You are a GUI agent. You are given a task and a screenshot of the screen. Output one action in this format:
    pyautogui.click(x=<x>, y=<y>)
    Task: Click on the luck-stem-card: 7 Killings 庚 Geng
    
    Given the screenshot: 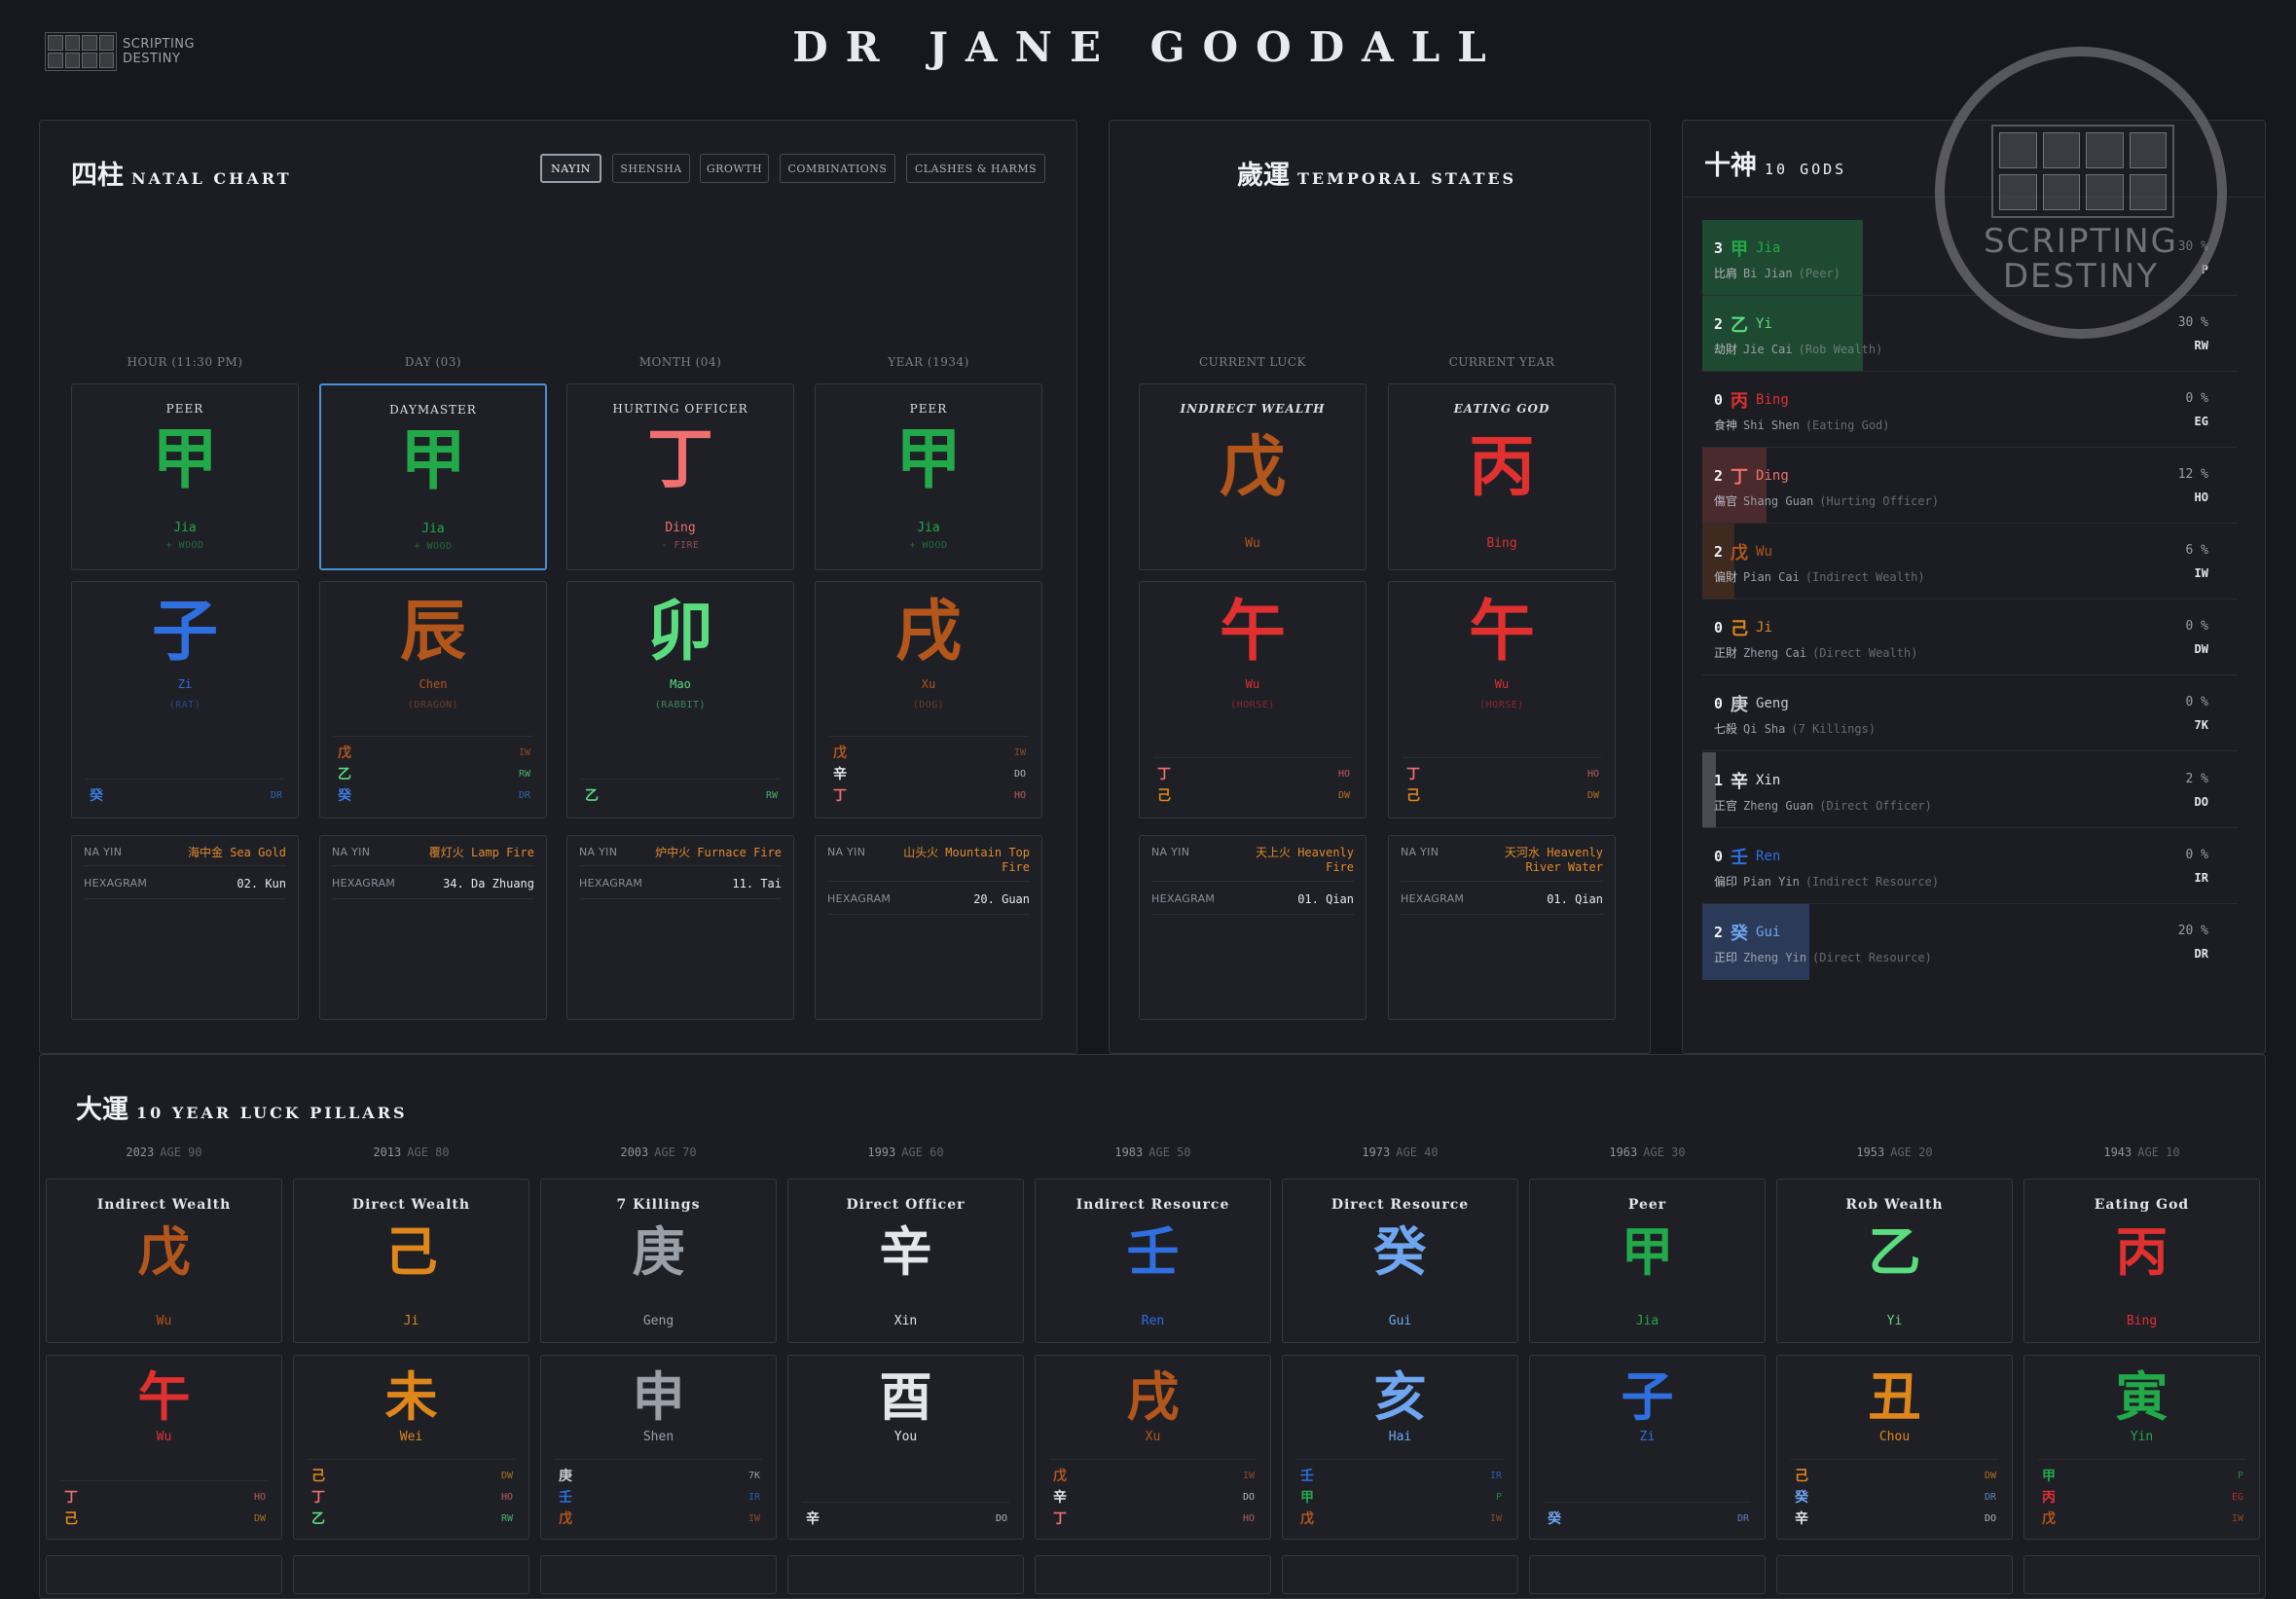 What is the action you would take?
    pyautogui.click(x=658, y=1261)
    